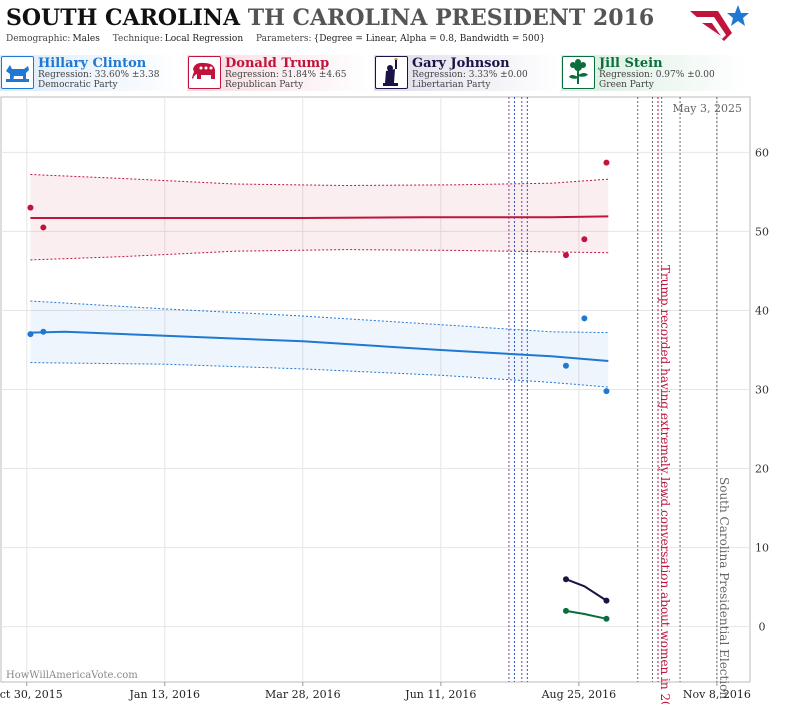  Describe the element at coordinates (451, 18) in the screenshot. I see `title-rest: TH CAROLINA PRESIDENT 2016` at that location.